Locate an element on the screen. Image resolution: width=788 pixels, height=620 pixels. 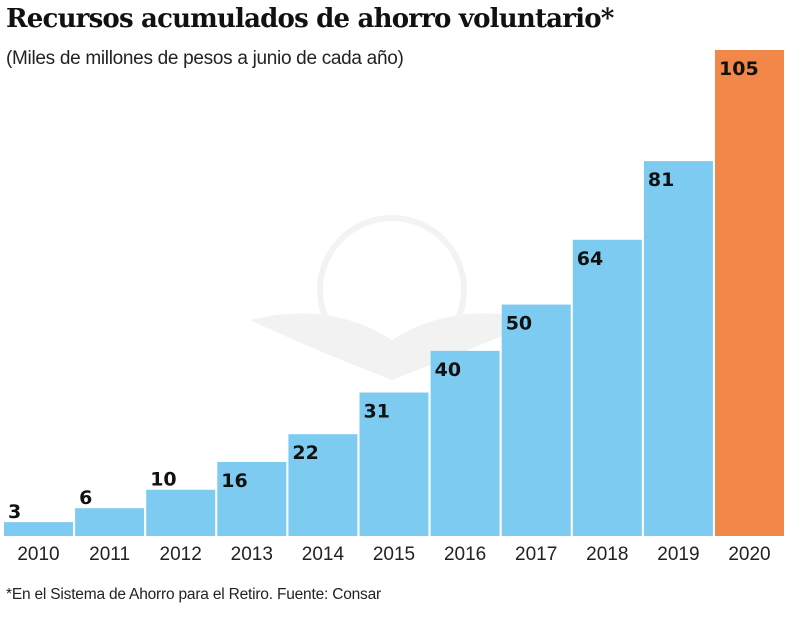
x-tick-label: 2013 is located at coordinates (252, 554).